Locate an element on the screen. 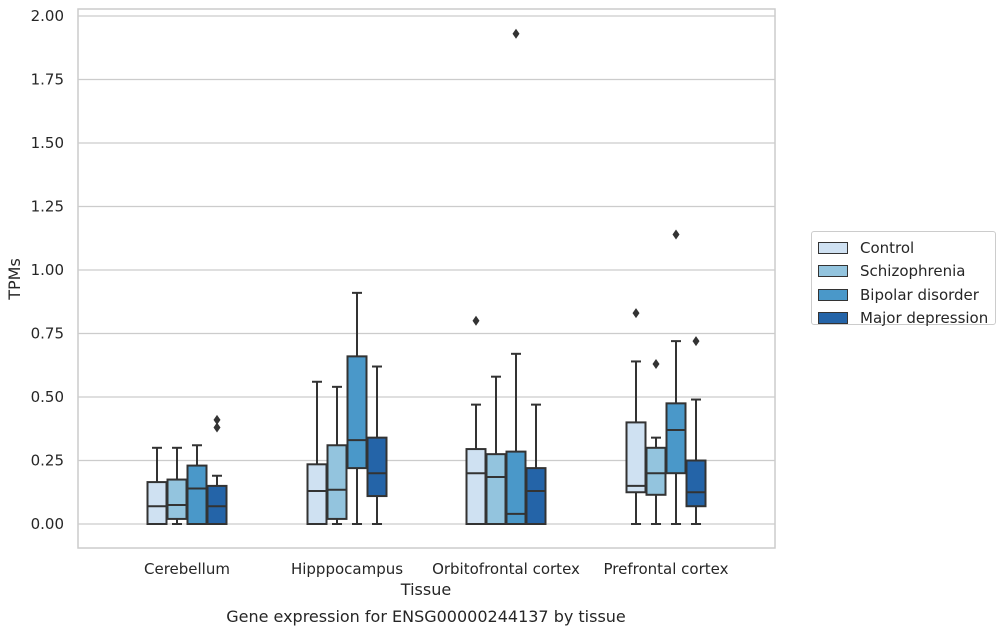  y-tick-label: 1.75 is located at coordinates (47, 80).